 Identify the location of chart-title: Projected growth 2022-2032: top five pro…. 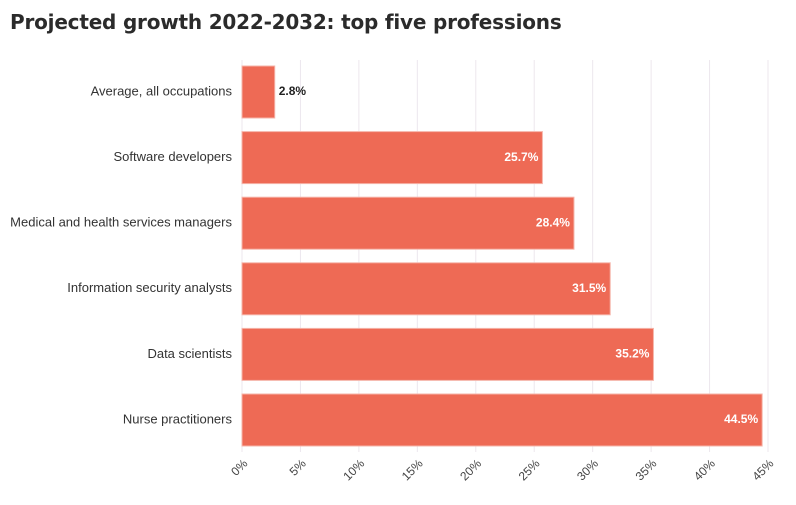
(286, 22).